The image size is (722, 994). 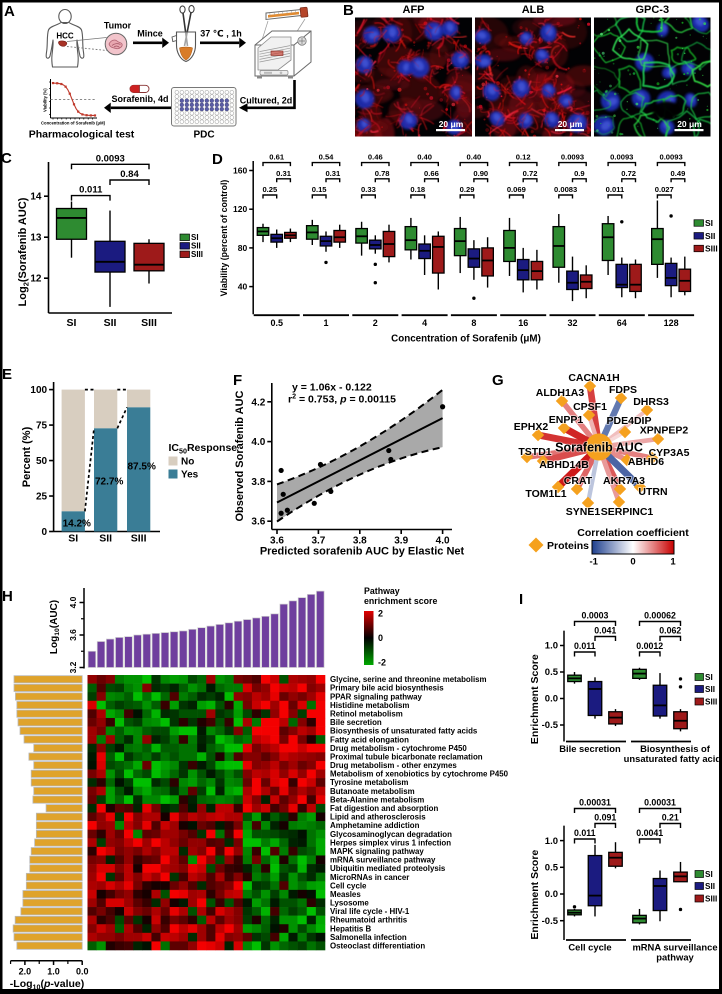 What do you see at coordinates (109, 482) in the screenshot?
I see `e-pct-sii: 72.7%` at bounding box center [109, 482].